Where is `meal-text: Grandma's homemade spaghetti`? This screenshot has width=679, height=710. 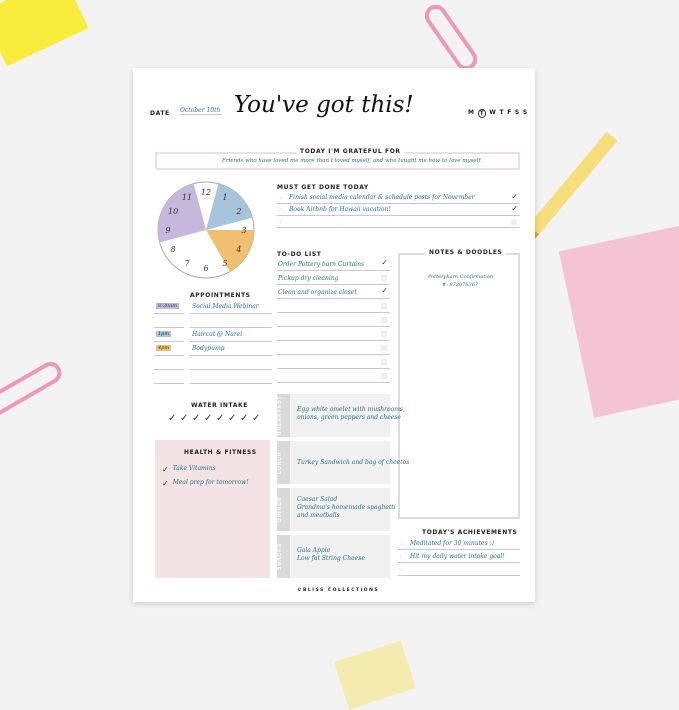
meal-text: Grandma's homemade spaghetti is located at coordinates (346, 507).